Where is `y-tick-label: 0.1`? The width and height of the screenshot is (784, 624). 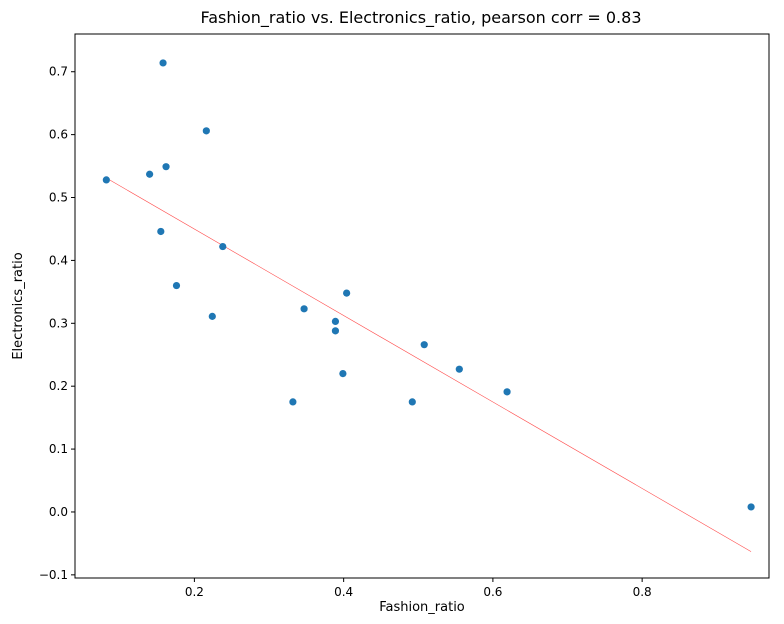
y-tick-label: 0.1 is located at coordinates (58, 449).